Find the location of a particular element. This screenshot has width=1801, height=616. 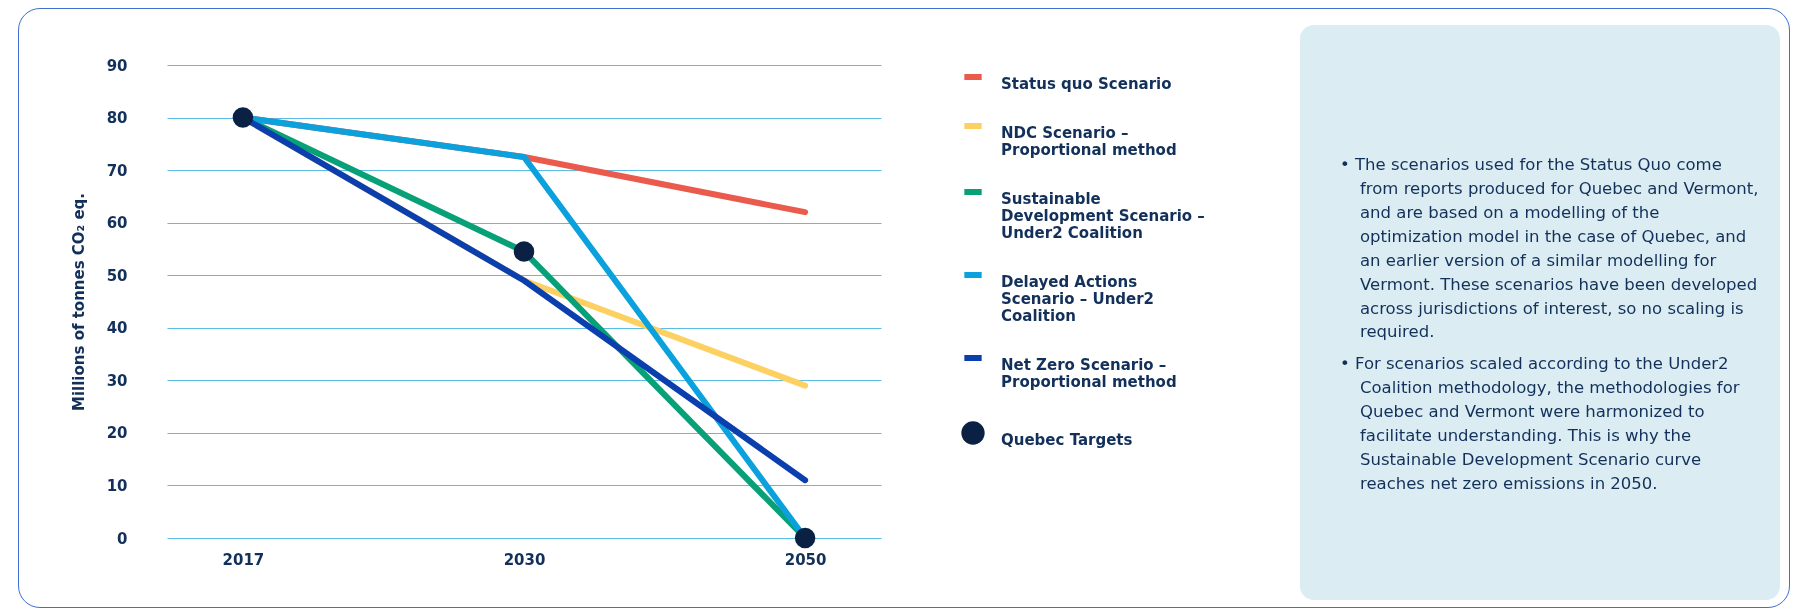

y-tick-label: 0 is located at coordinates (122, 538).